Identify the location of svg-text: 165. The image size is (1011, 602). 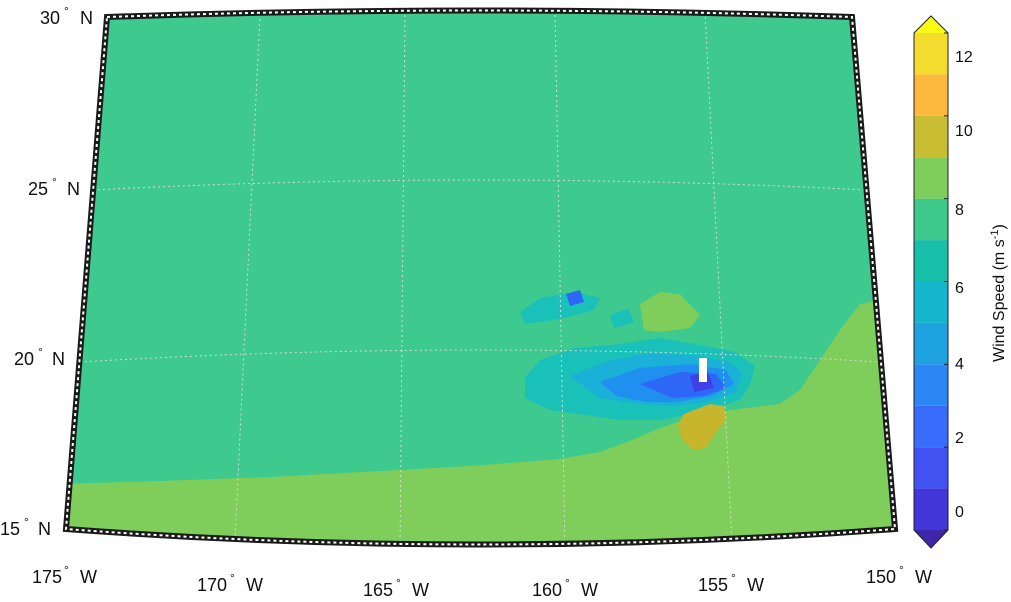
(378, 590).